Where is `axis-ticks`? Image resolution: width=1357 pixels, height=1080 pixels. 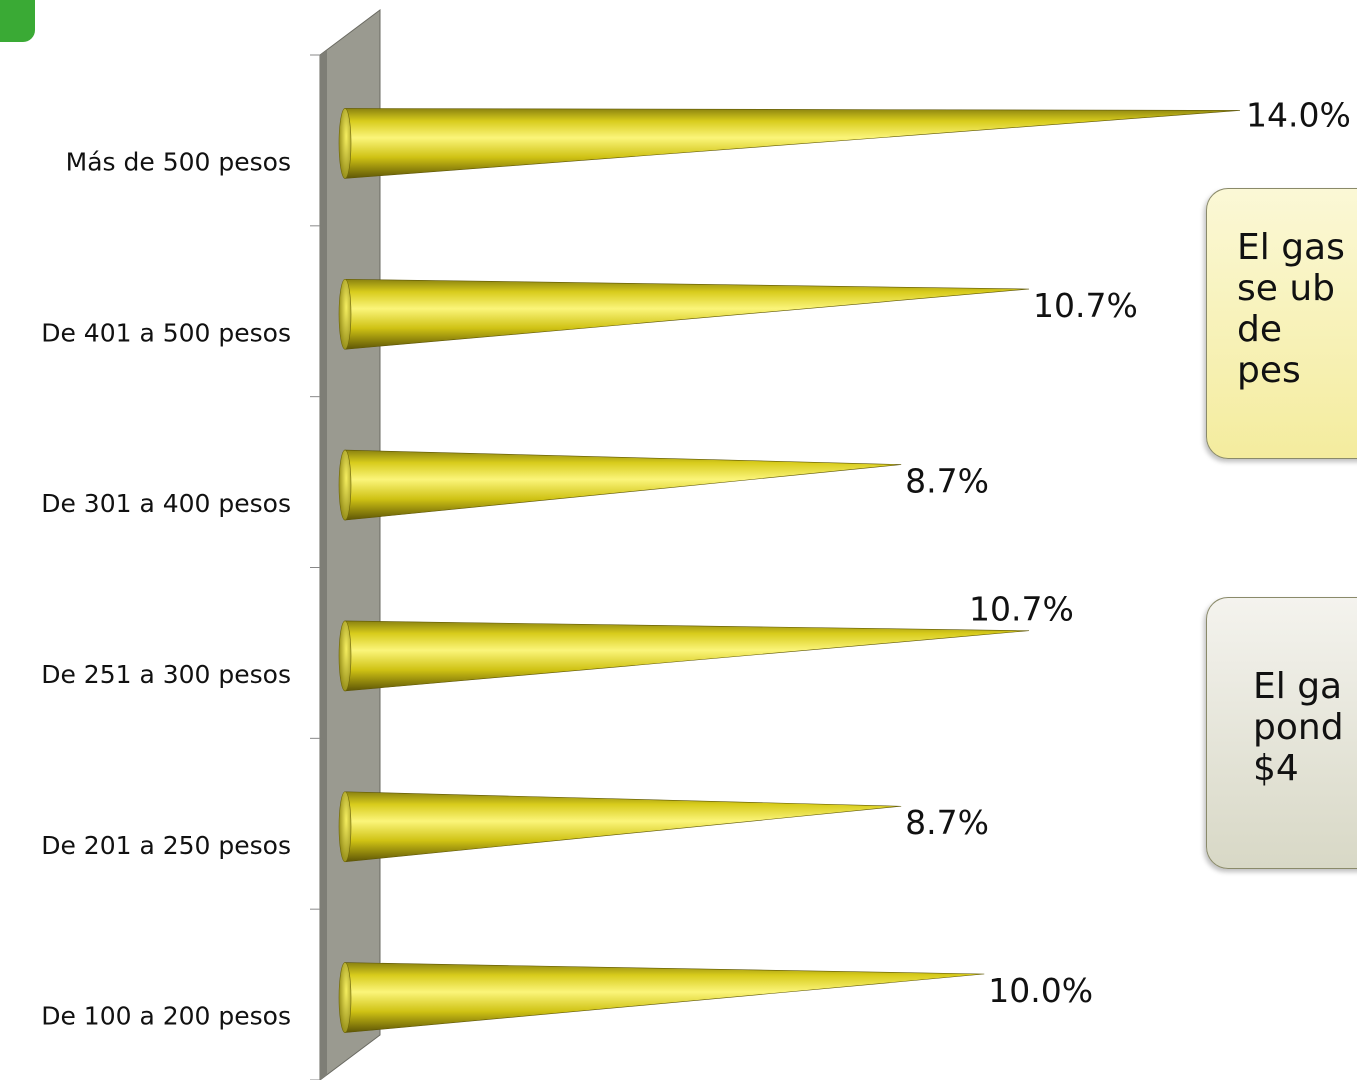 axis-ticks is located at coordinates (315, 567).